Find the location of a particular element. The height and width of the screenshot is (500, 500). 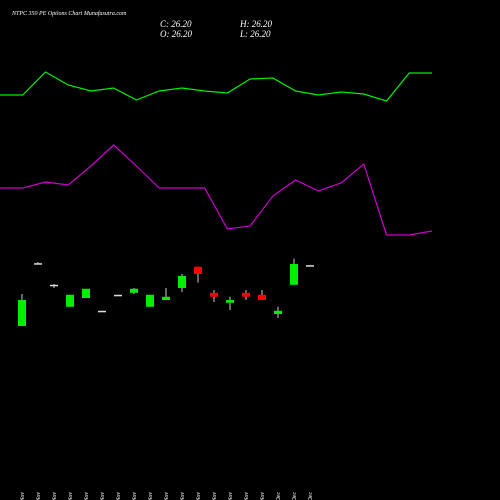

x-tick-label: 19 Nov is located at coordinates (151, 496).